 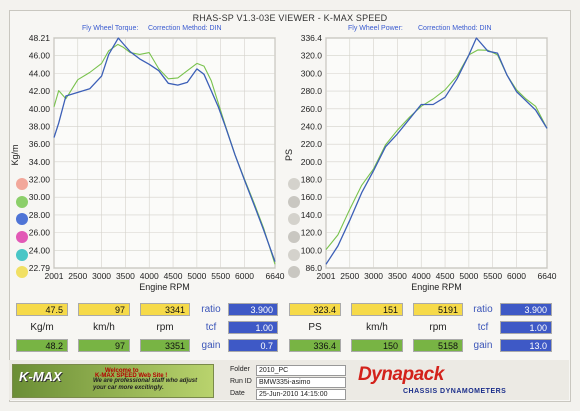 I want to click on speed-right-current-value: 151, so click(x=377, y=309).